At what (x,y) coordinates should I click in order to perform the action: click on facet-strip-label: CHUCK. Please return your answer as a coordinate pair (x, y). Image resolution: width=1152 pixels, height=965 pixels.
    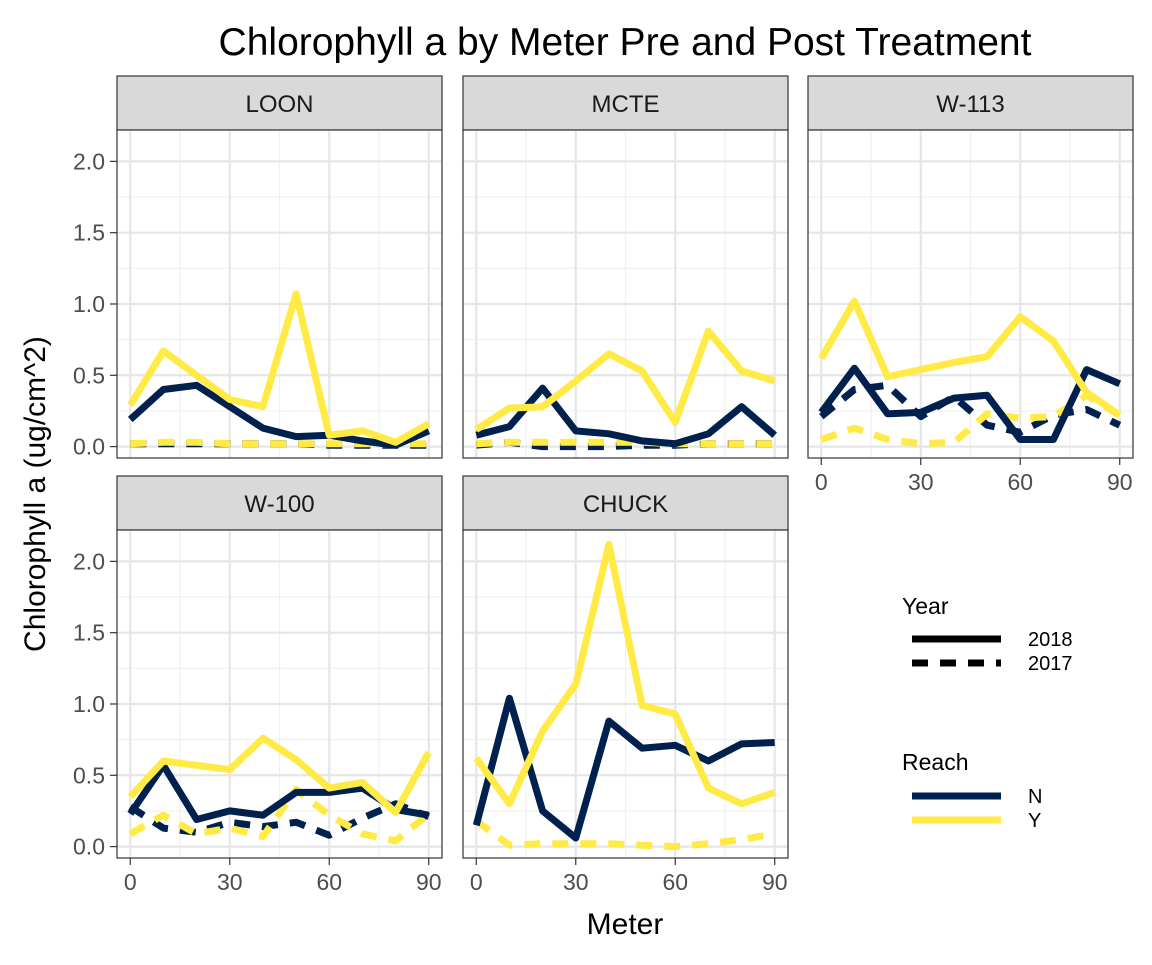
    Looking at the image, I should click on (625, 504).